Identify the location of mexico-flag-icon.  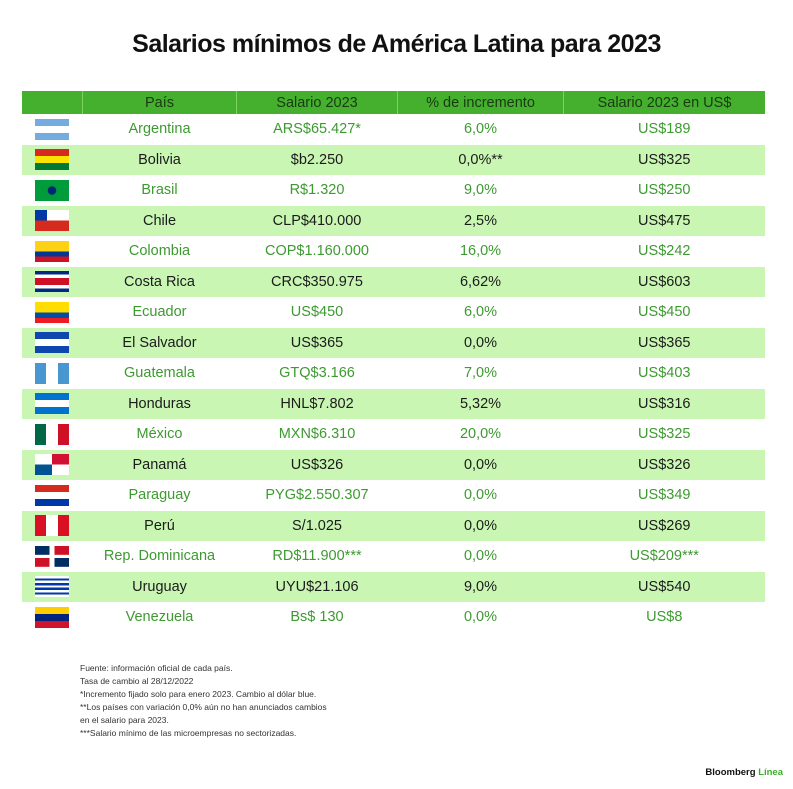
(52, 434).